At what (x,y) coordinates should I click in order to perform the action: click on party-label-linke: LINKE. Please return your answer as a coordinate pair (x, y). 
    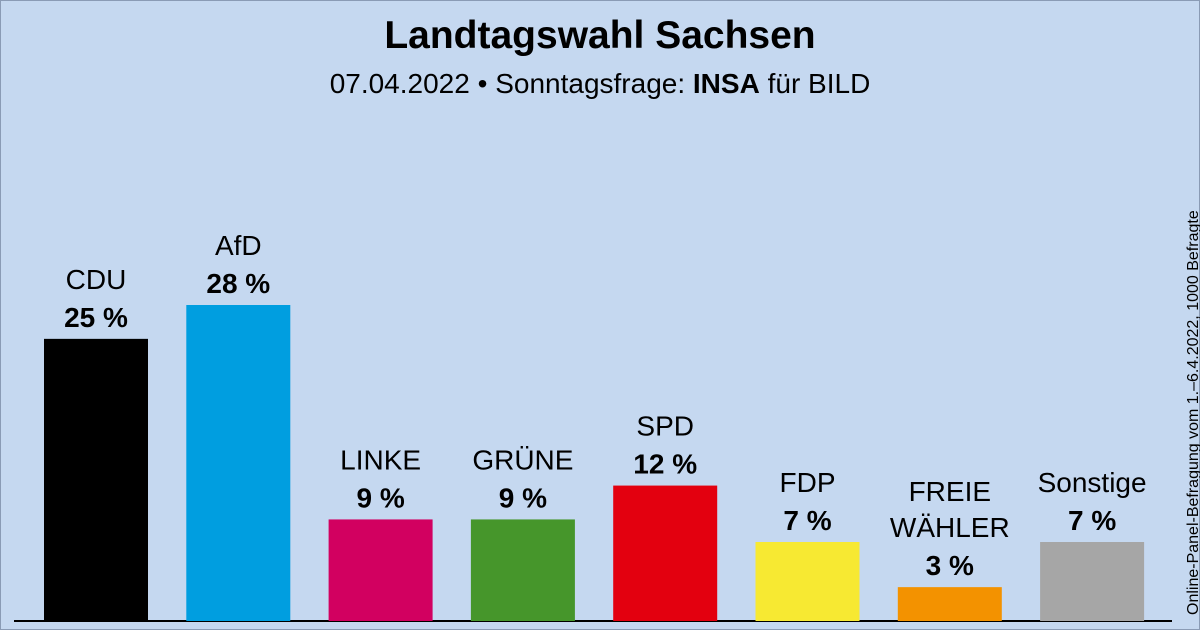
    Looking at the image, I should click on (380, 459).